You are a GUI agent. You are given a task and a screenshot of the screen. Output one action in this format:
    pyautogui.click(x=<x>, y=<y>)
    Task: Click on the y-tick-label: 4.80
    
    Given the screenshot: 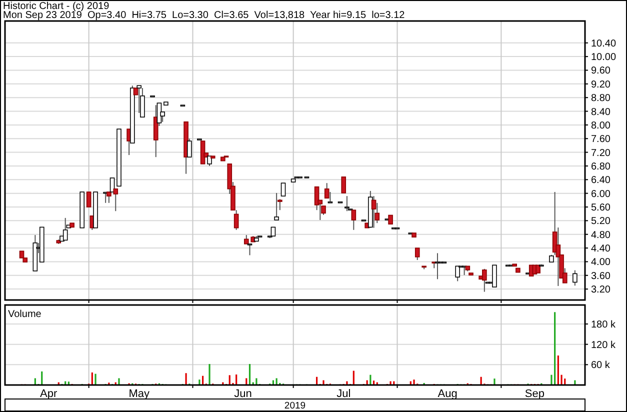 What is the action you would take?
    pyautogui.click(x=601, y=235)
    